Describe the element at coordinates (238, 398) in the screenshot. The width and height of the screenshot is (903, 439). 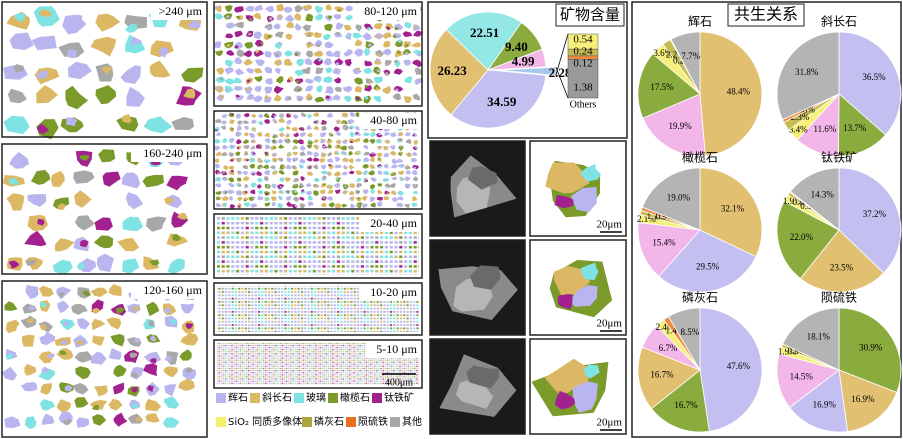
I see `legend-label: 辉石` at that location.